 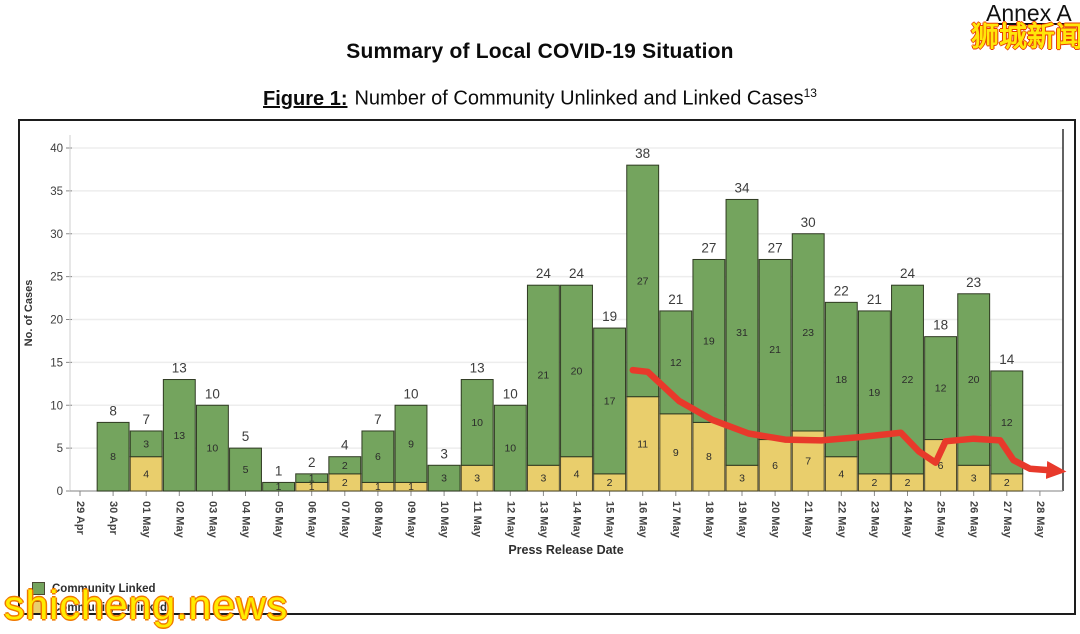 What do you see at coordinates (610, 520) in the screenshot?
I see `svg-text: 15 May` at bounding box center [610, 520].